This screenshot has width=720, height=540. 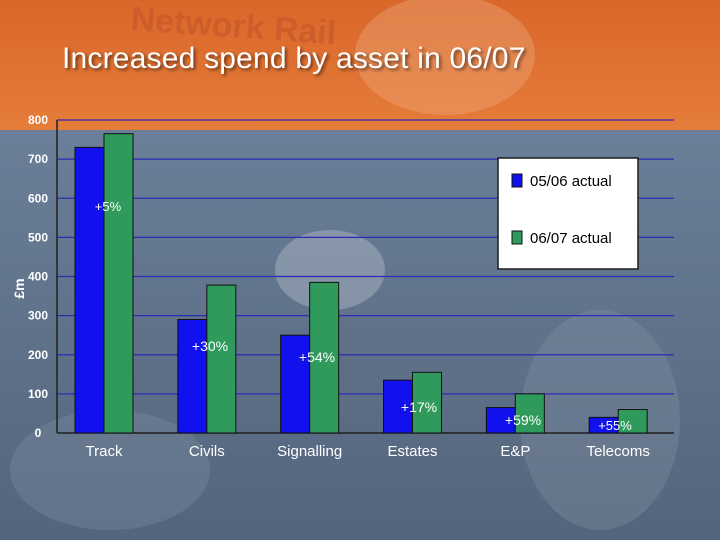 What do you see at coordinates (317, 357) in the screenshot?
I see `percent-change-annotation: +54%` at bounding box center [317, 357].